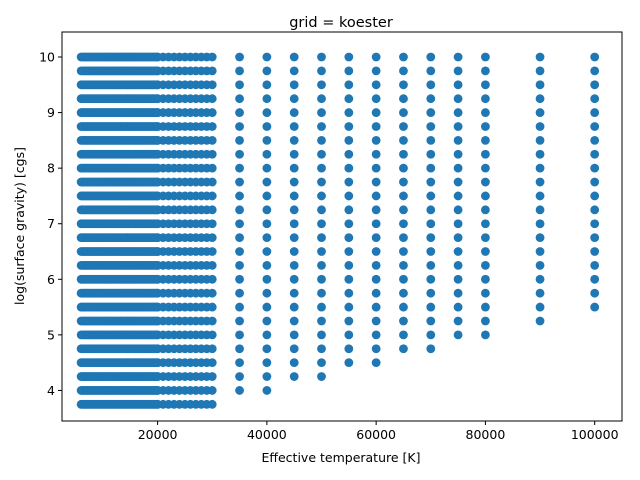 The height and width of the screenshot is (480, 640). Describe the element at coordinates (51, 223) in the screenshot. I see `y-tick-label: 7` at that location.